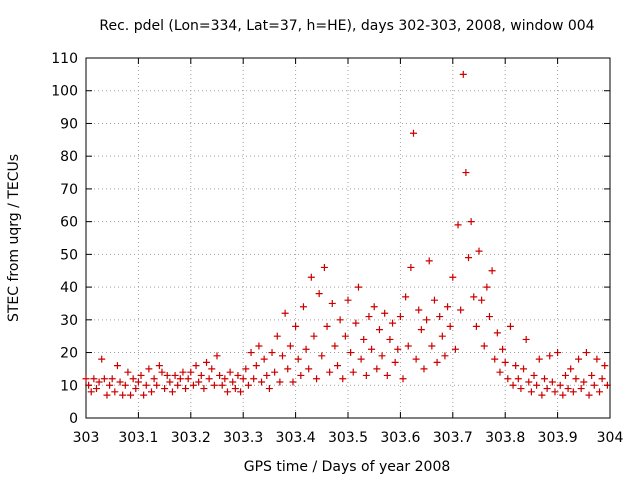 Image resolution: width=640 pixels, height=480 pixels. I want to click on x-tick-label: 303.7, so click(453, 438).